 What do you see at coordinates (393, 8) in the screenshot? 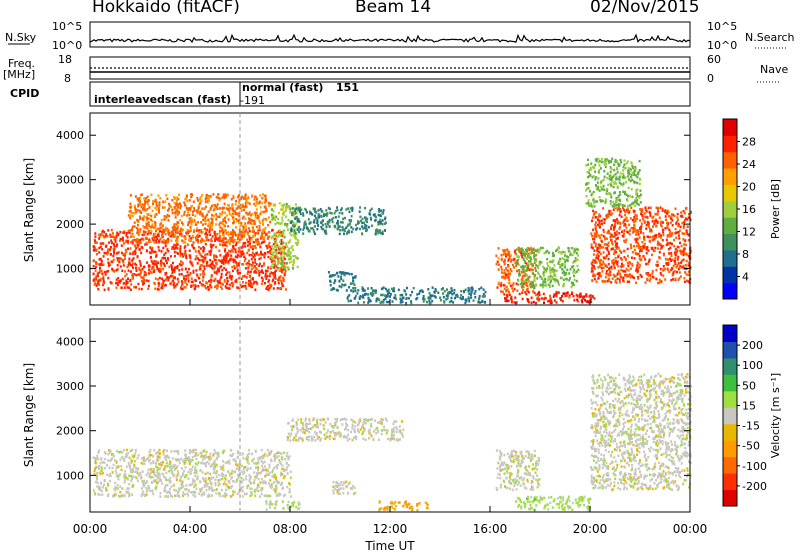
I see `beam-title: Beam 14` at bounding box center [393, 8].